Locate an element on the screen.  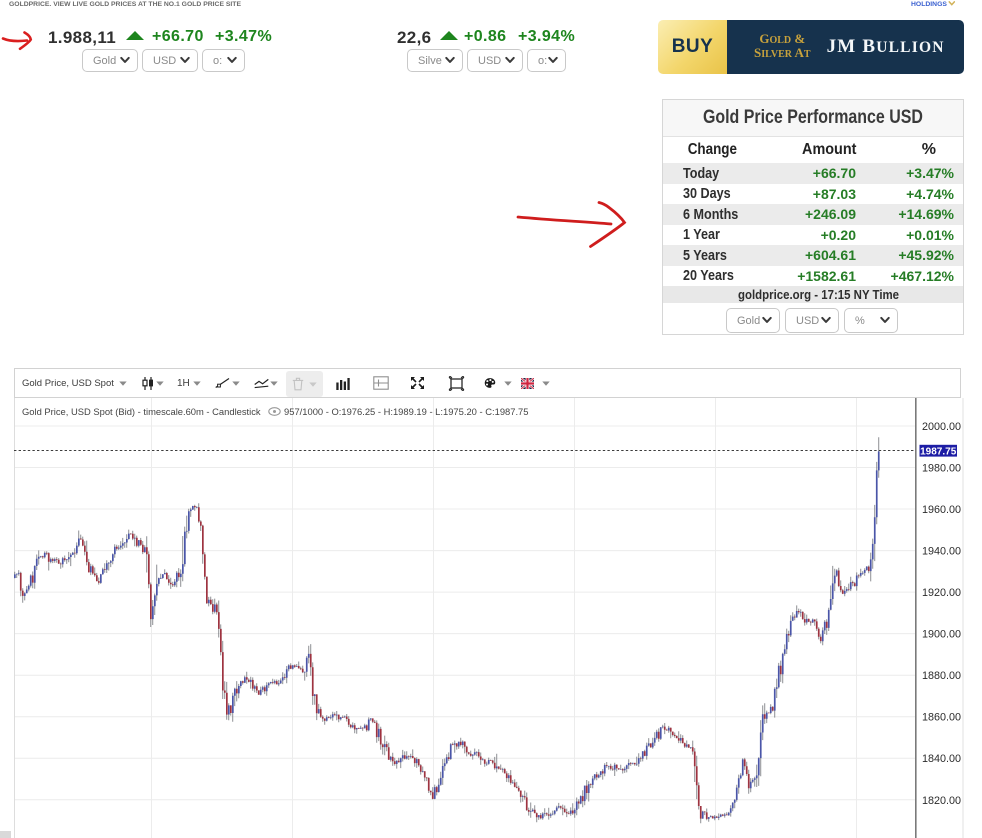
svg-text: 1987.75 is located at coordinates (938, 451).